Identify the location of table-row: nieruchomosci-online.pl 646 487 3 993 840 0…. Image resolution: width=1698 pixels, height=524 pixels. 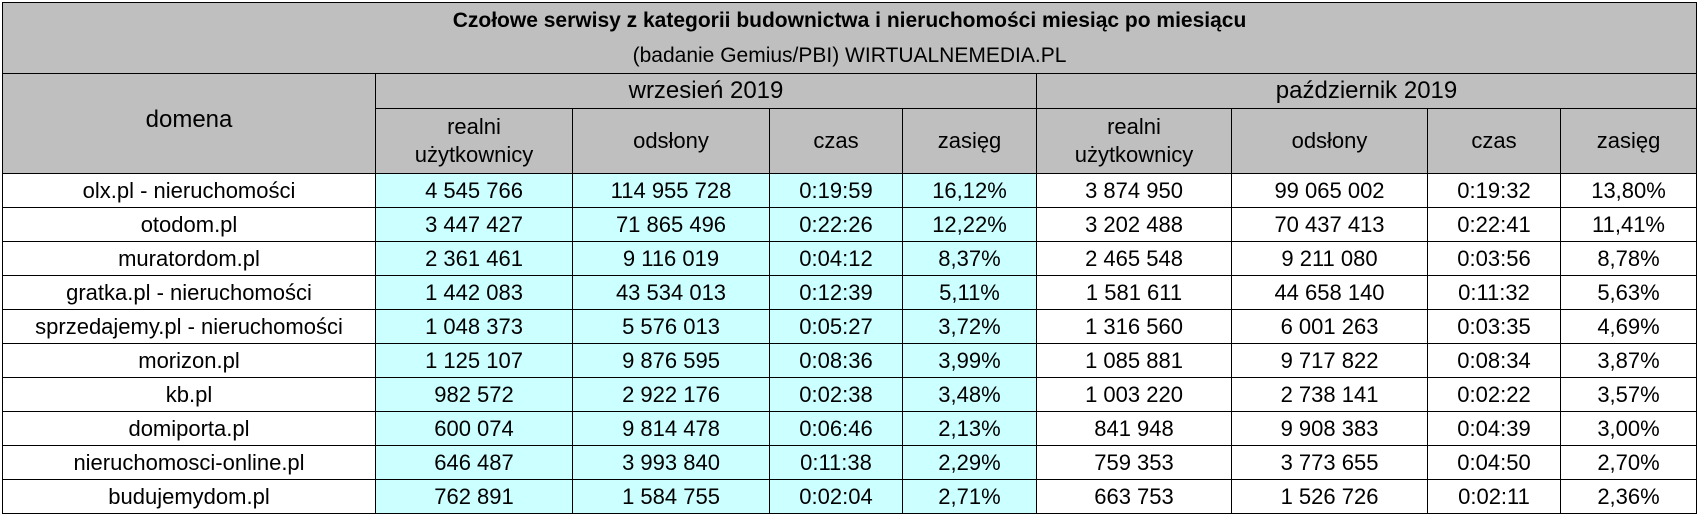
(850, 462).